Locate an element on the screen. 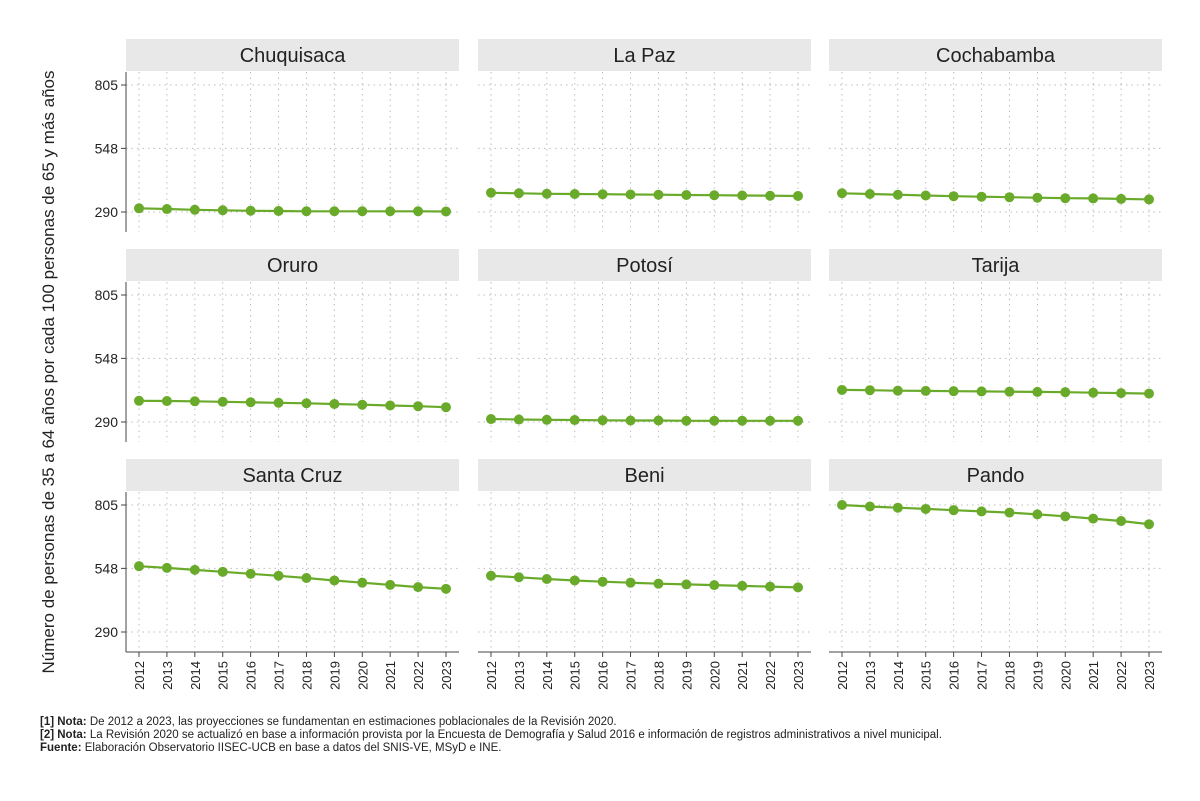 The image size is (1200, 801). panel-title: Chuquisaca is located at coordinates (293, 56).